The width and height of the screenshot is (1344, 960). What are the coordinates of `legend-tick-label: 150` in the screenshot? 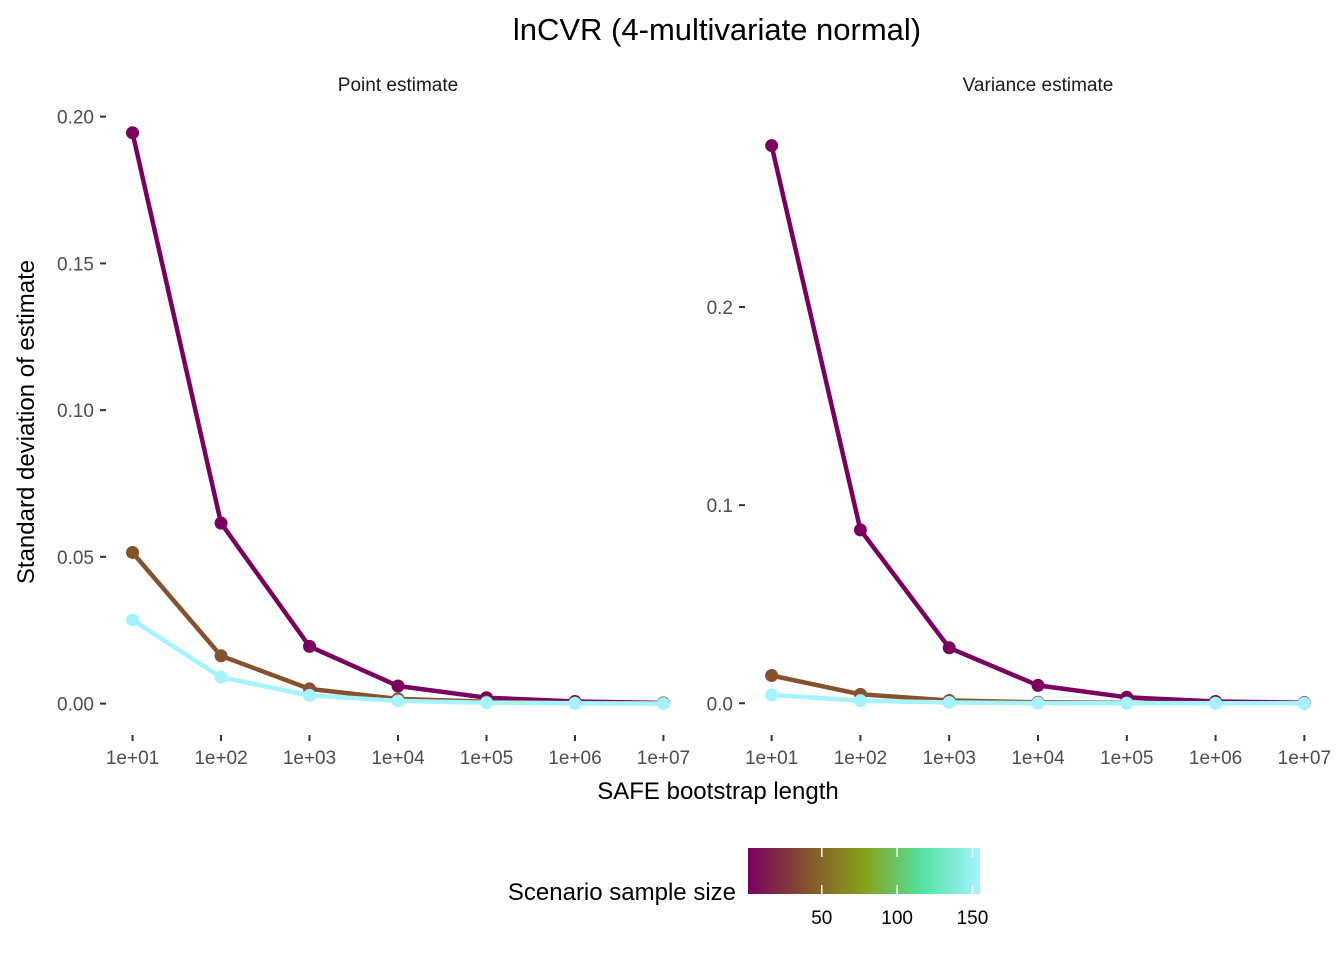 It's located at (973, 918).